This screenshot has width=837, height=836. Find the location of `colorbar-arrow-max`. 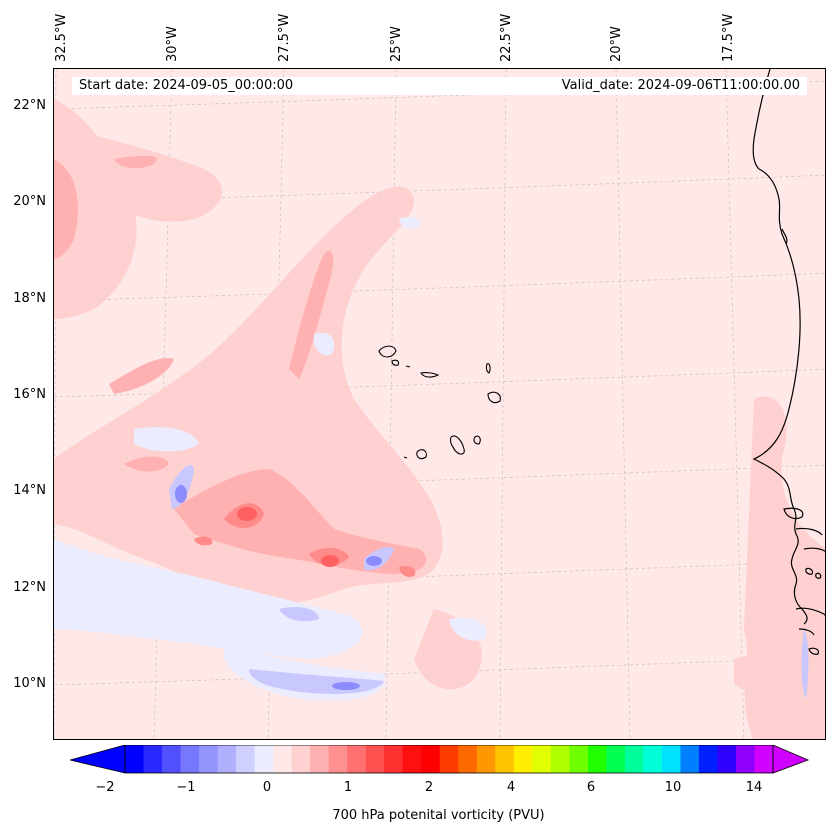

colorbar-arrow-max is located at coordinates (791, 759).